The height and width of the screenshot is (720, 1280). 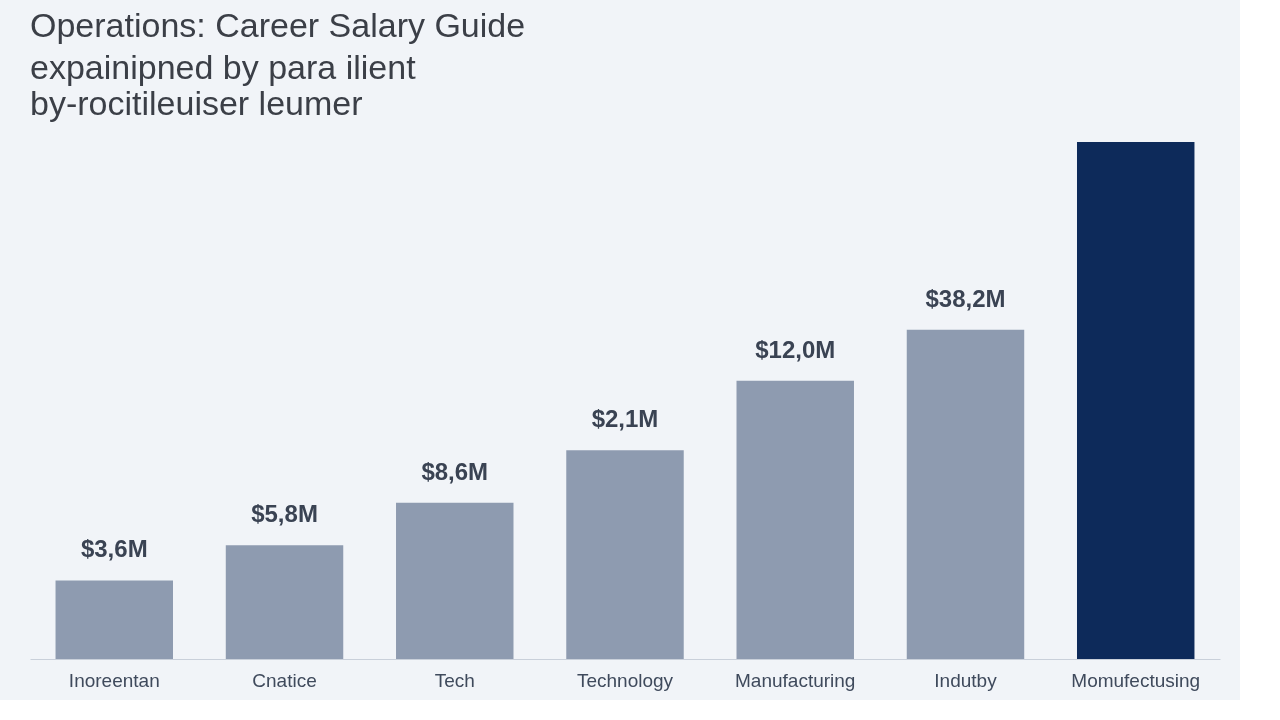 What do you see at coordinates (114, 549) in the screenshot?
I see `annotation: $3,6M` at bounding box center [114, 549].